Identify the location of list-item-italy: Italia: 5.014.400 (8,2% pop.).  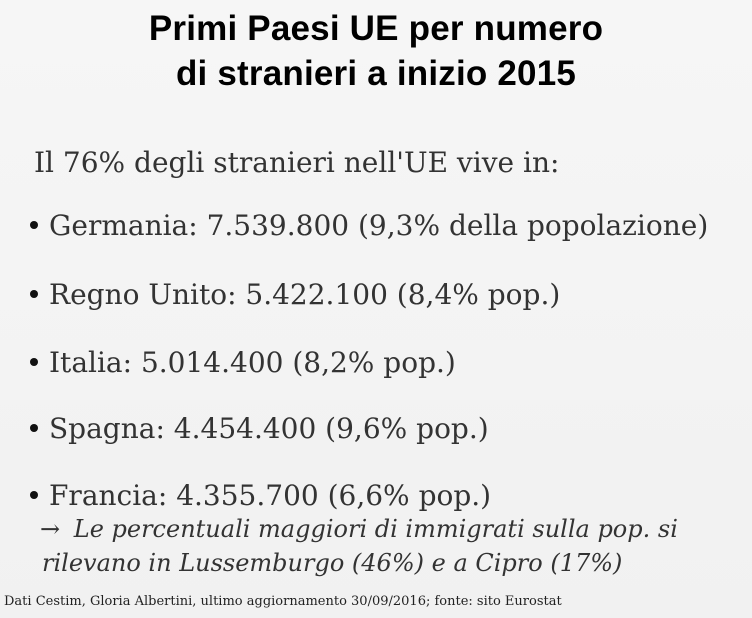
(243, 363).